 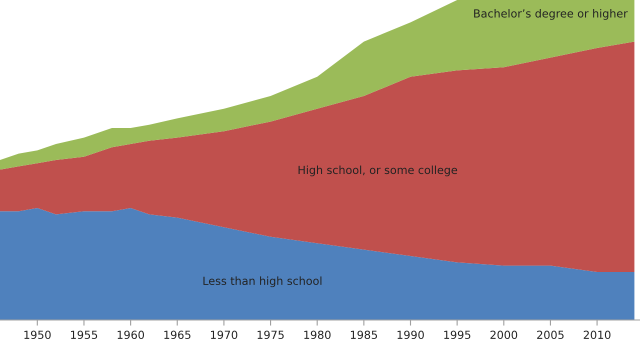 I want to click on x-tick-label: 1970, so click(x=224, y=335).